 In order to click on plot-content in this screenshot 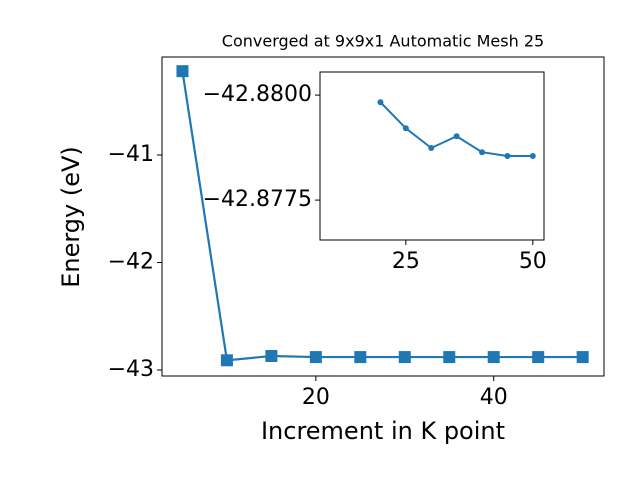, I will do `click(456, 129)`.